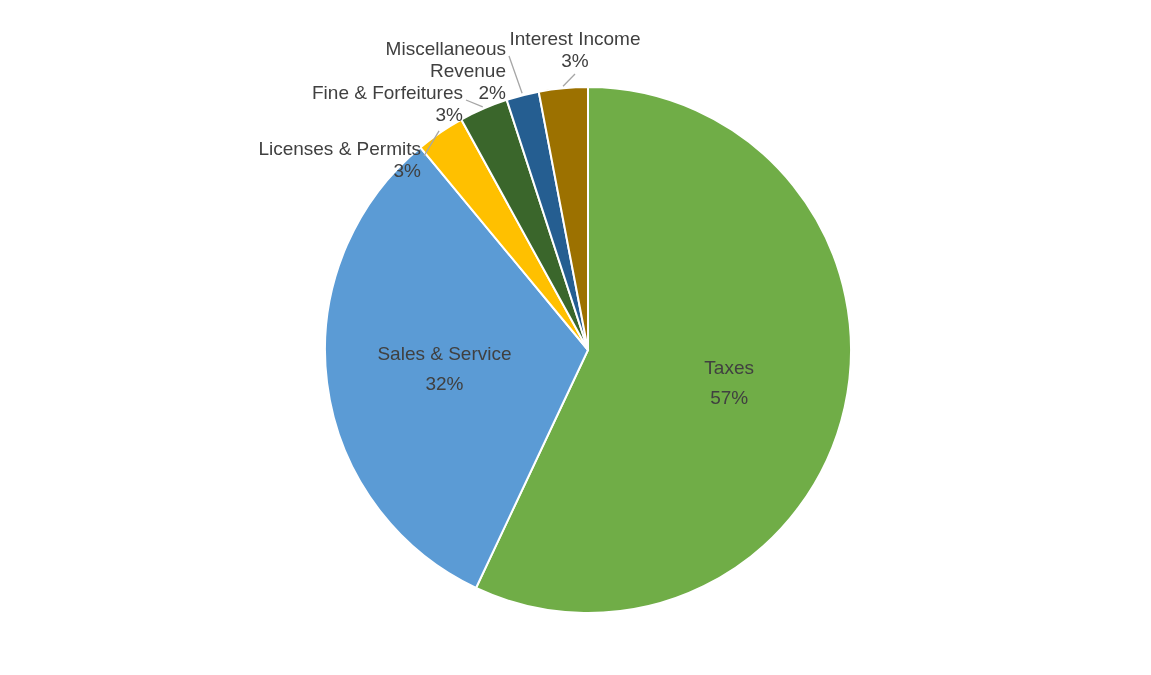 The height and width of the screenshot is (675, 1151). Describe the element at coordinates (339, 148) in the screenshot. I see `slice-label: Licenses & Permits` at that location.